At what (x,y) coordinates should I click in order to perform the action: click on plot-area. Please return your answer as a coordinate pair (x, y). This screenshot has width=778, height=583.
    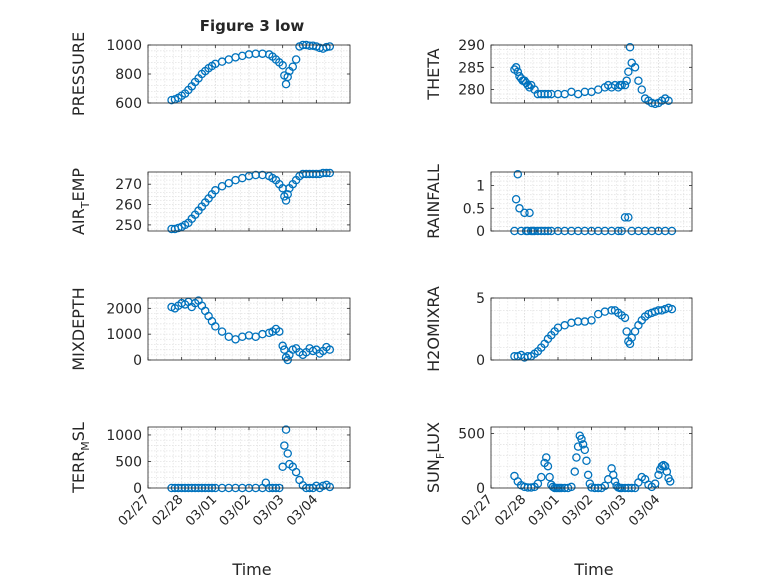
    Looking at the image, I should click on (249, 201).